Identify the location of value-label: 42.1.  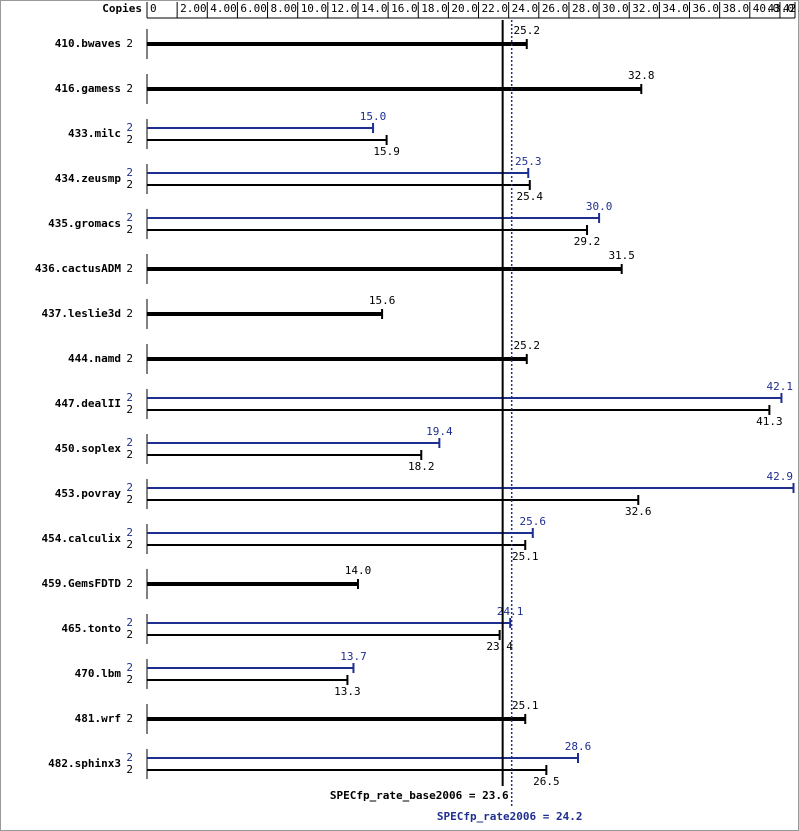
(780, 386).